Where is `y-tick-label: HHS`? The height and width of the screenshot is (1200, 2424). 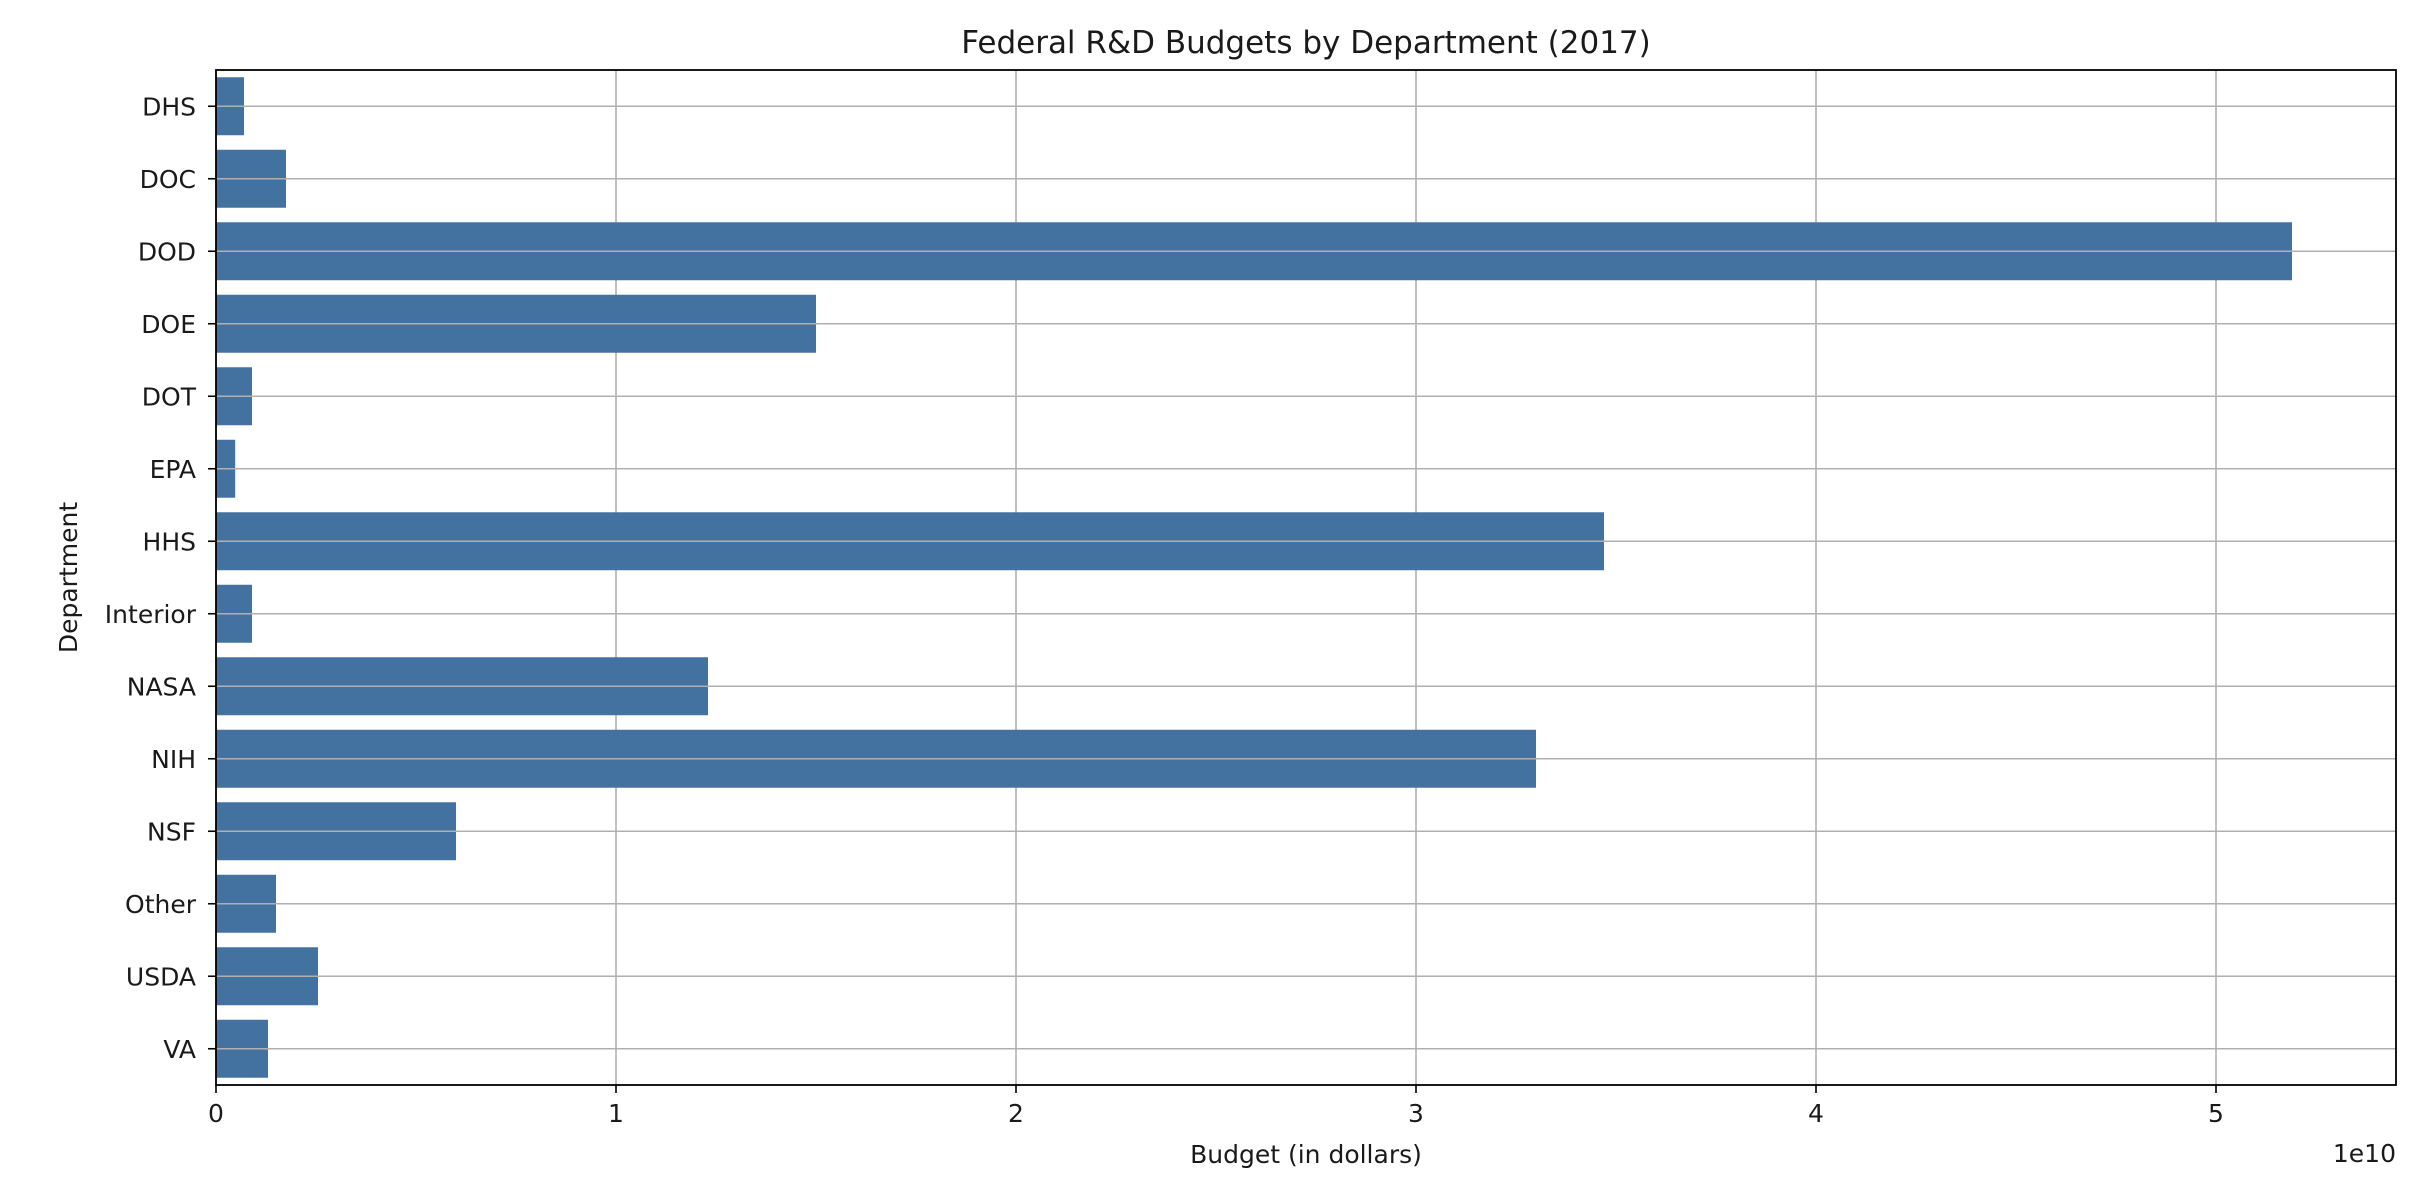
y-tick-label: HHS is located at coordinates (169, 541).